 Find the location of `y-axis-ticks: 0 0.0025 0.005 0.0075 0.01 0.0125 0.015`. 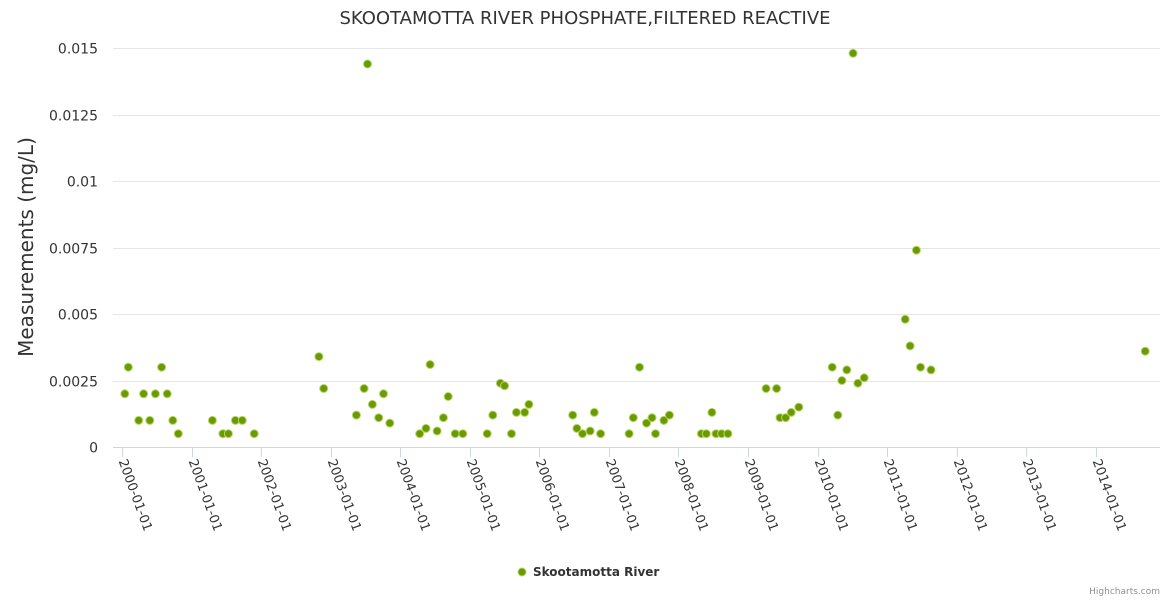

y-axis-ticks: 0 0.0025 0.005 0.0075 0.01 0.0125 0.015 is located at coordinates (73, 249).